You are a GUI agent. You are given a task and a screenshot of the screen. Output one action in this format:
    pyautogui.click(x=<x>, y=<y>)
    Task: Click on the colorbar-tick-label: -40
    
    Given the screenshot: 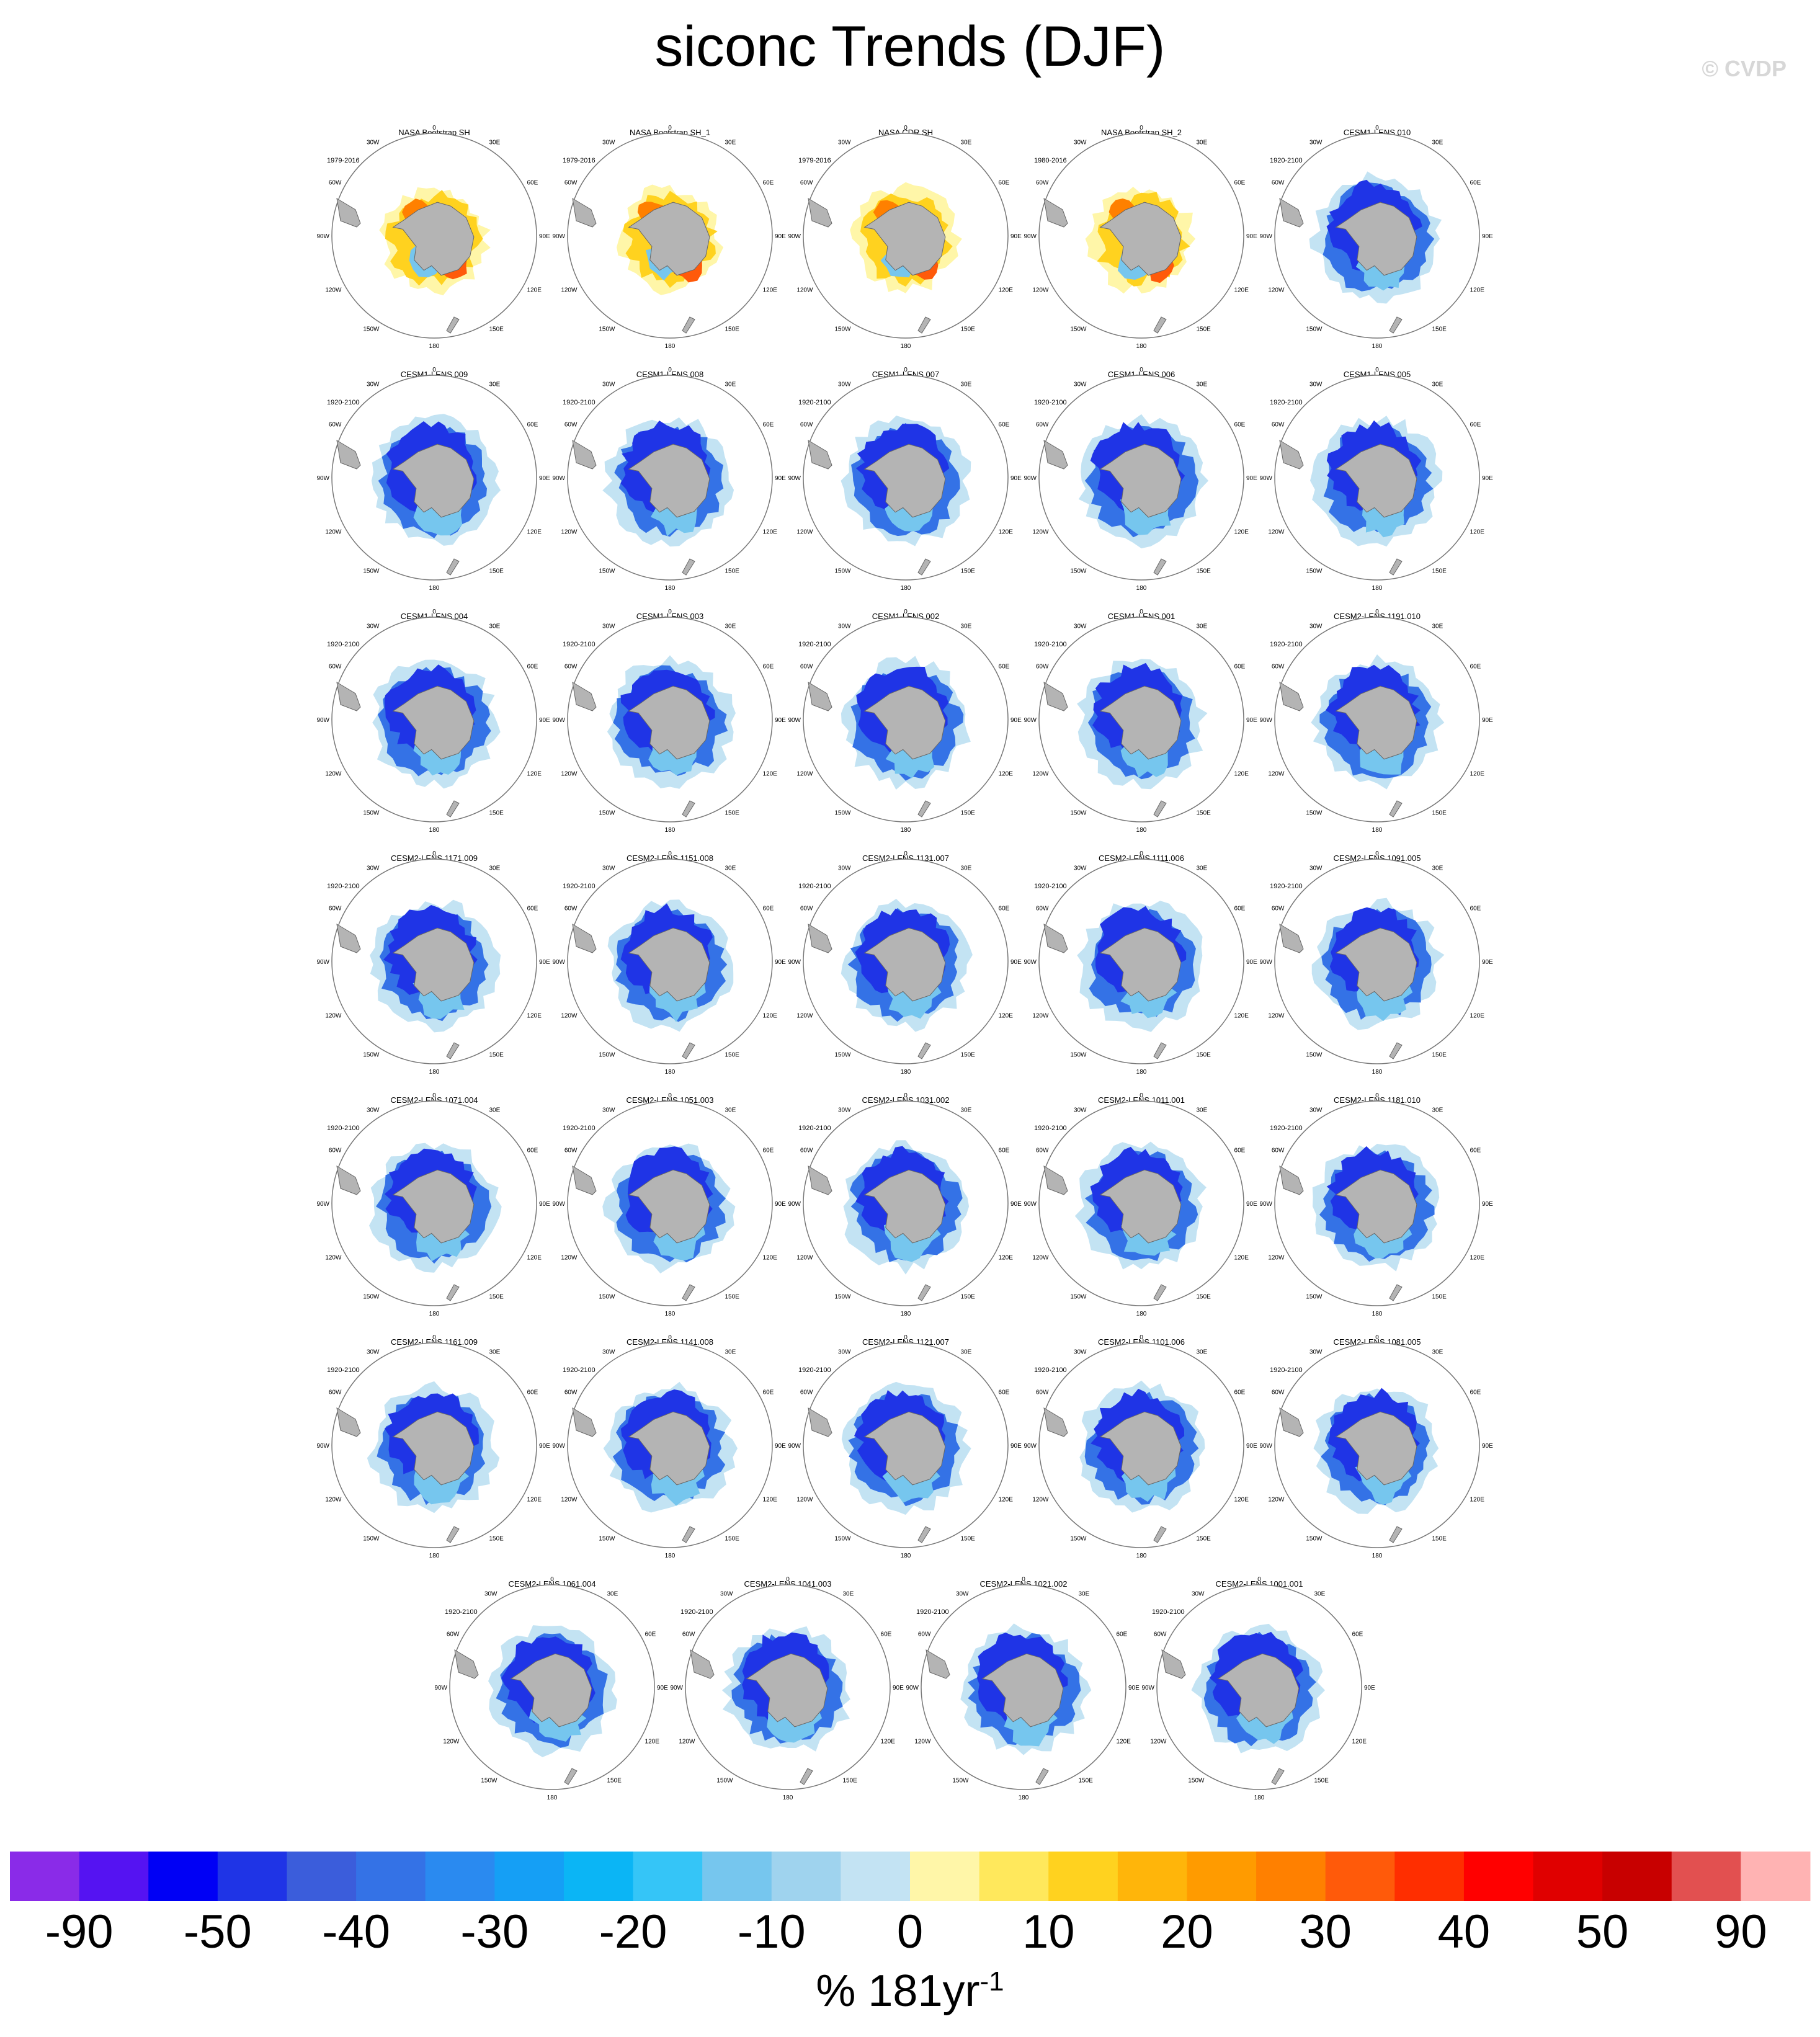 What is the action you would take?
    pyautogui.click(x=356, y=1932)
    